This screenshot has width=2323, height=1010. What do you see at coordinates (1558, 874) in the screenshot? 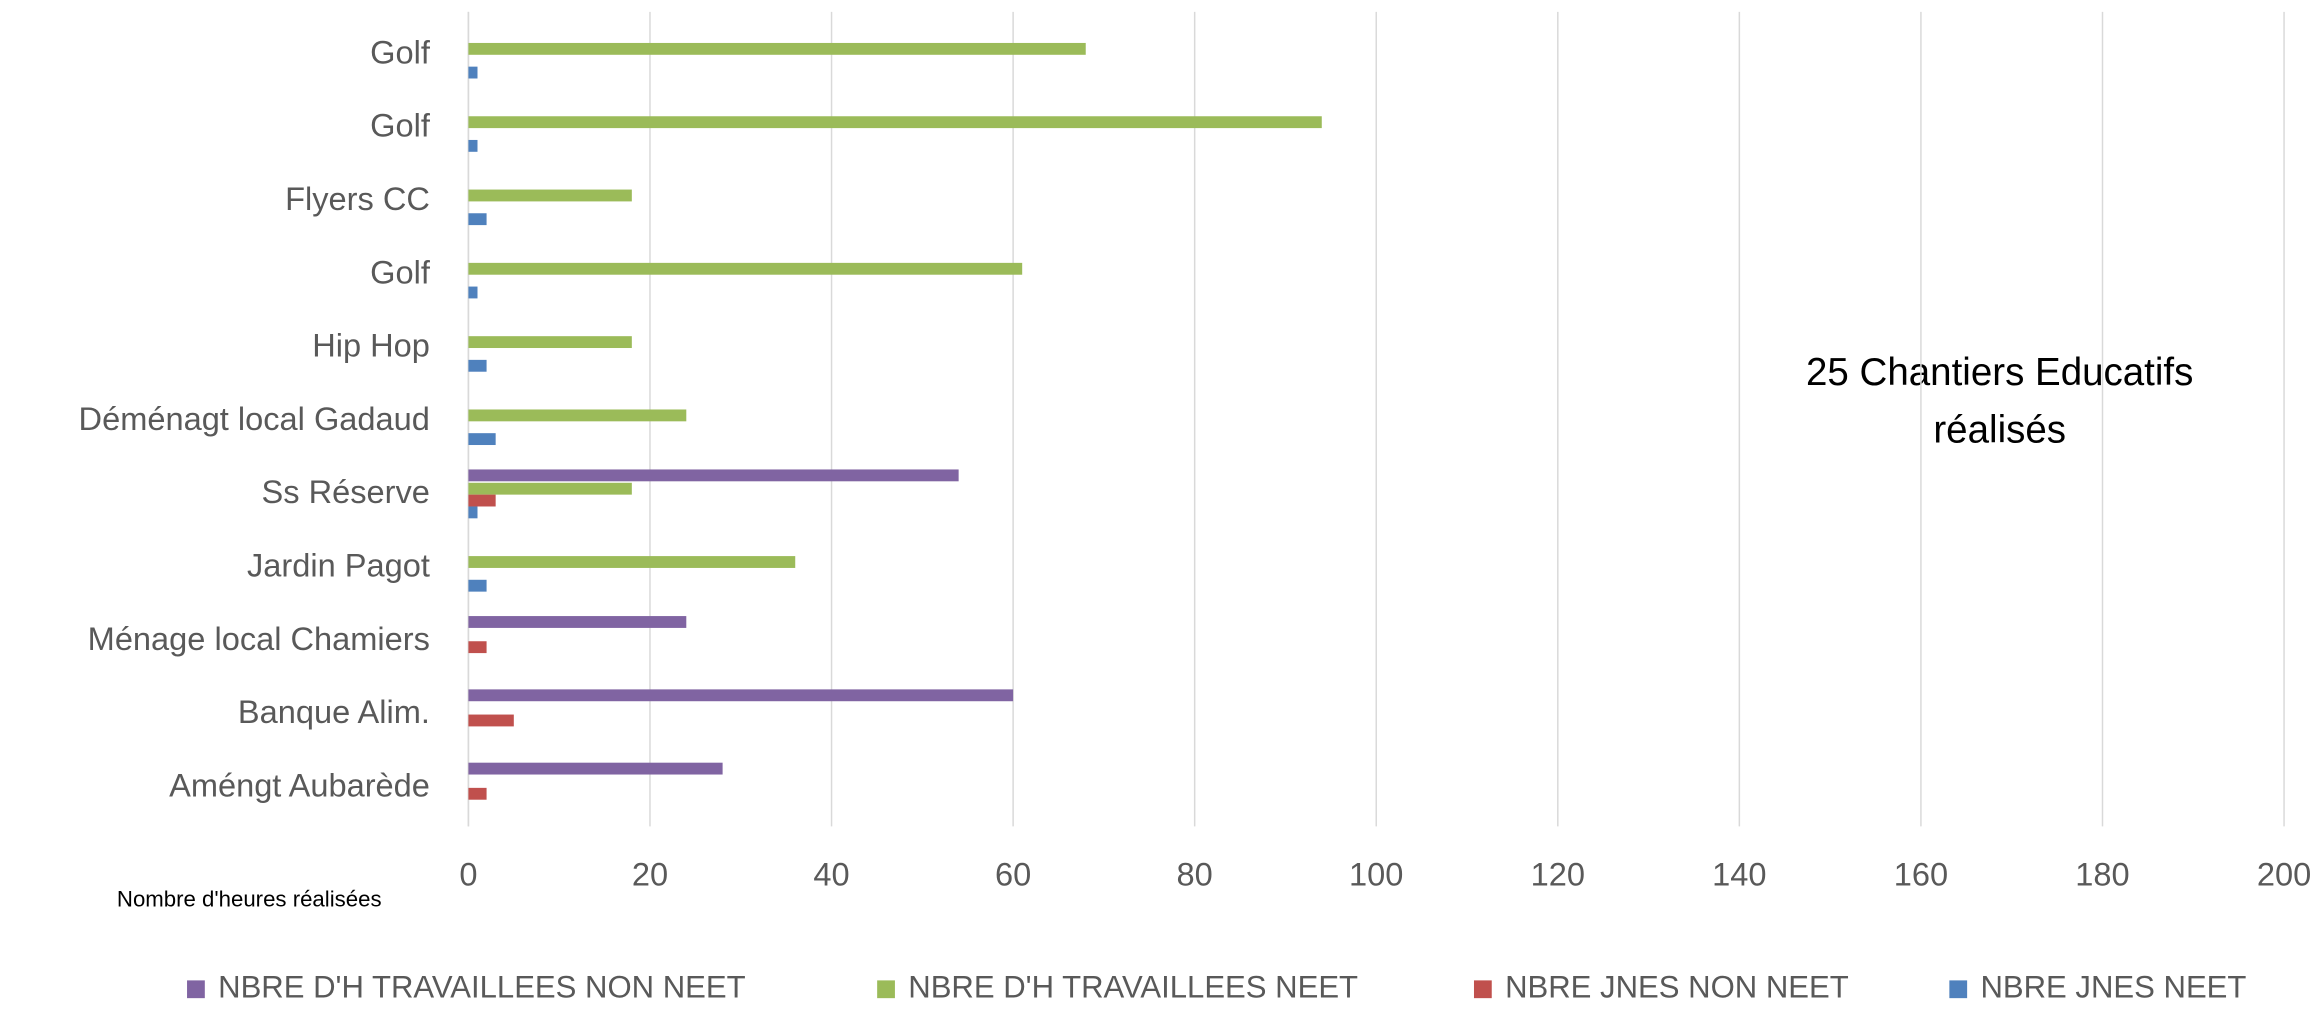
I see `x-tick-label: 120` at bounding box center [1558, 874].